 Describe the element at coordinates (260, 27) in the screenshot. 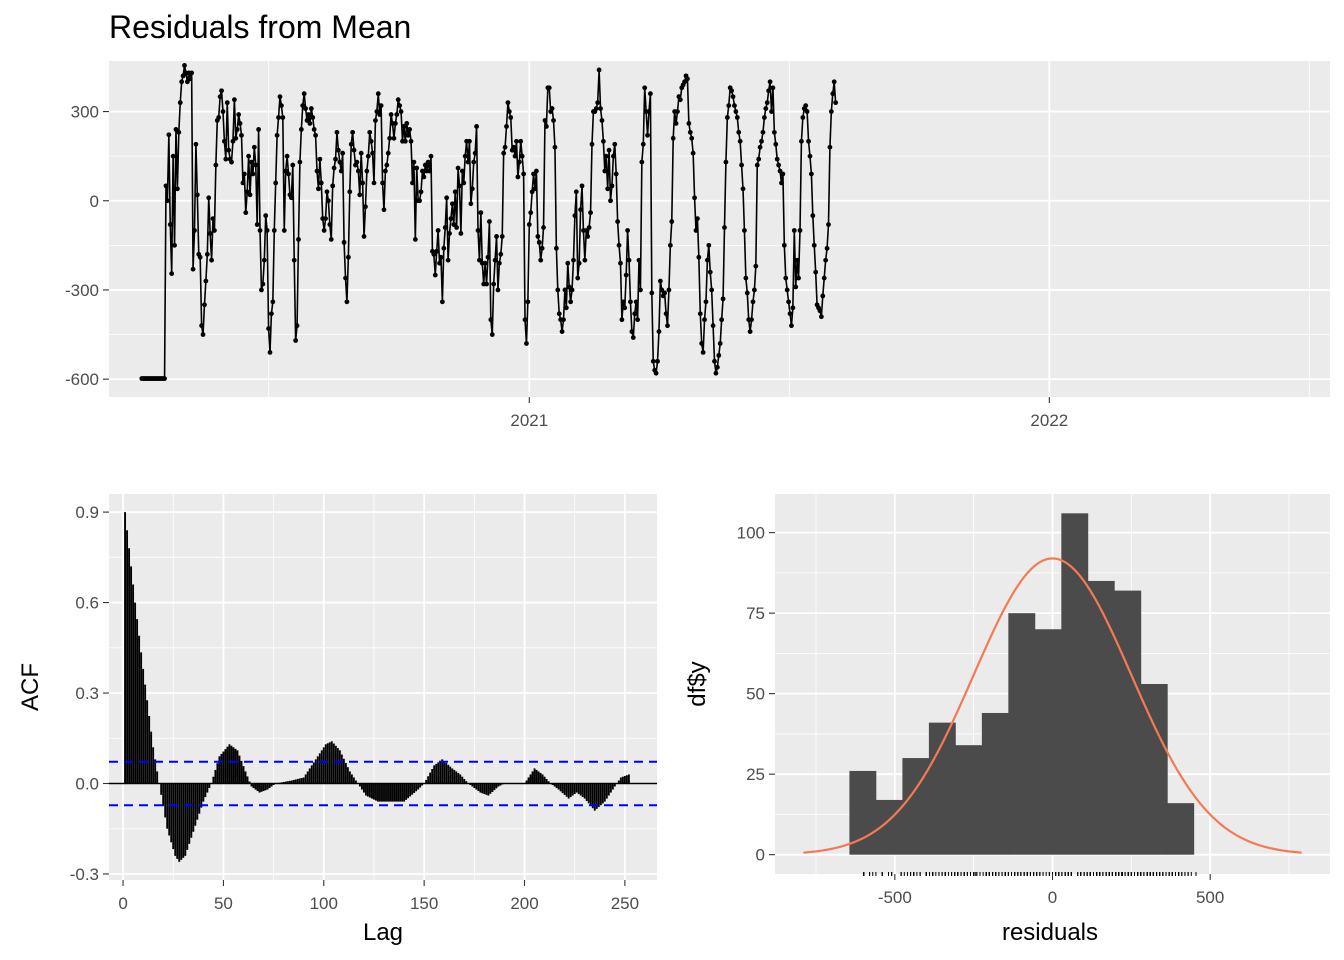

I see `plot-title: Residuals from Mean` at that location.